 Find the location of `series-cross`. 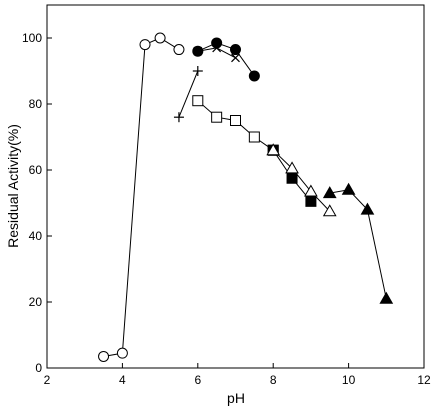

series-cross is located at coordinates (216, 53).